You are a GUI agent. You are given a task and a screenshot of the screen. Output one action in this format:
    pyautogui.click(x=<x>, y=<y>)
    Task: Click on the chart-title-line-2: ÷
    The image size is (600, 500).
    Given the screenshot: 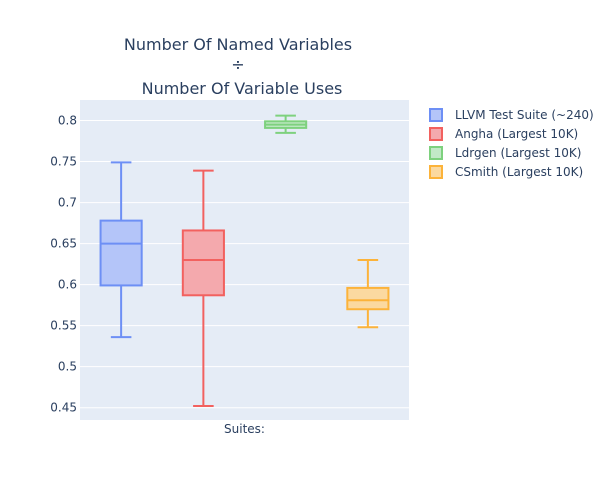 What is the action you would take?
    pyautogui.click(x=237, y=64)
    